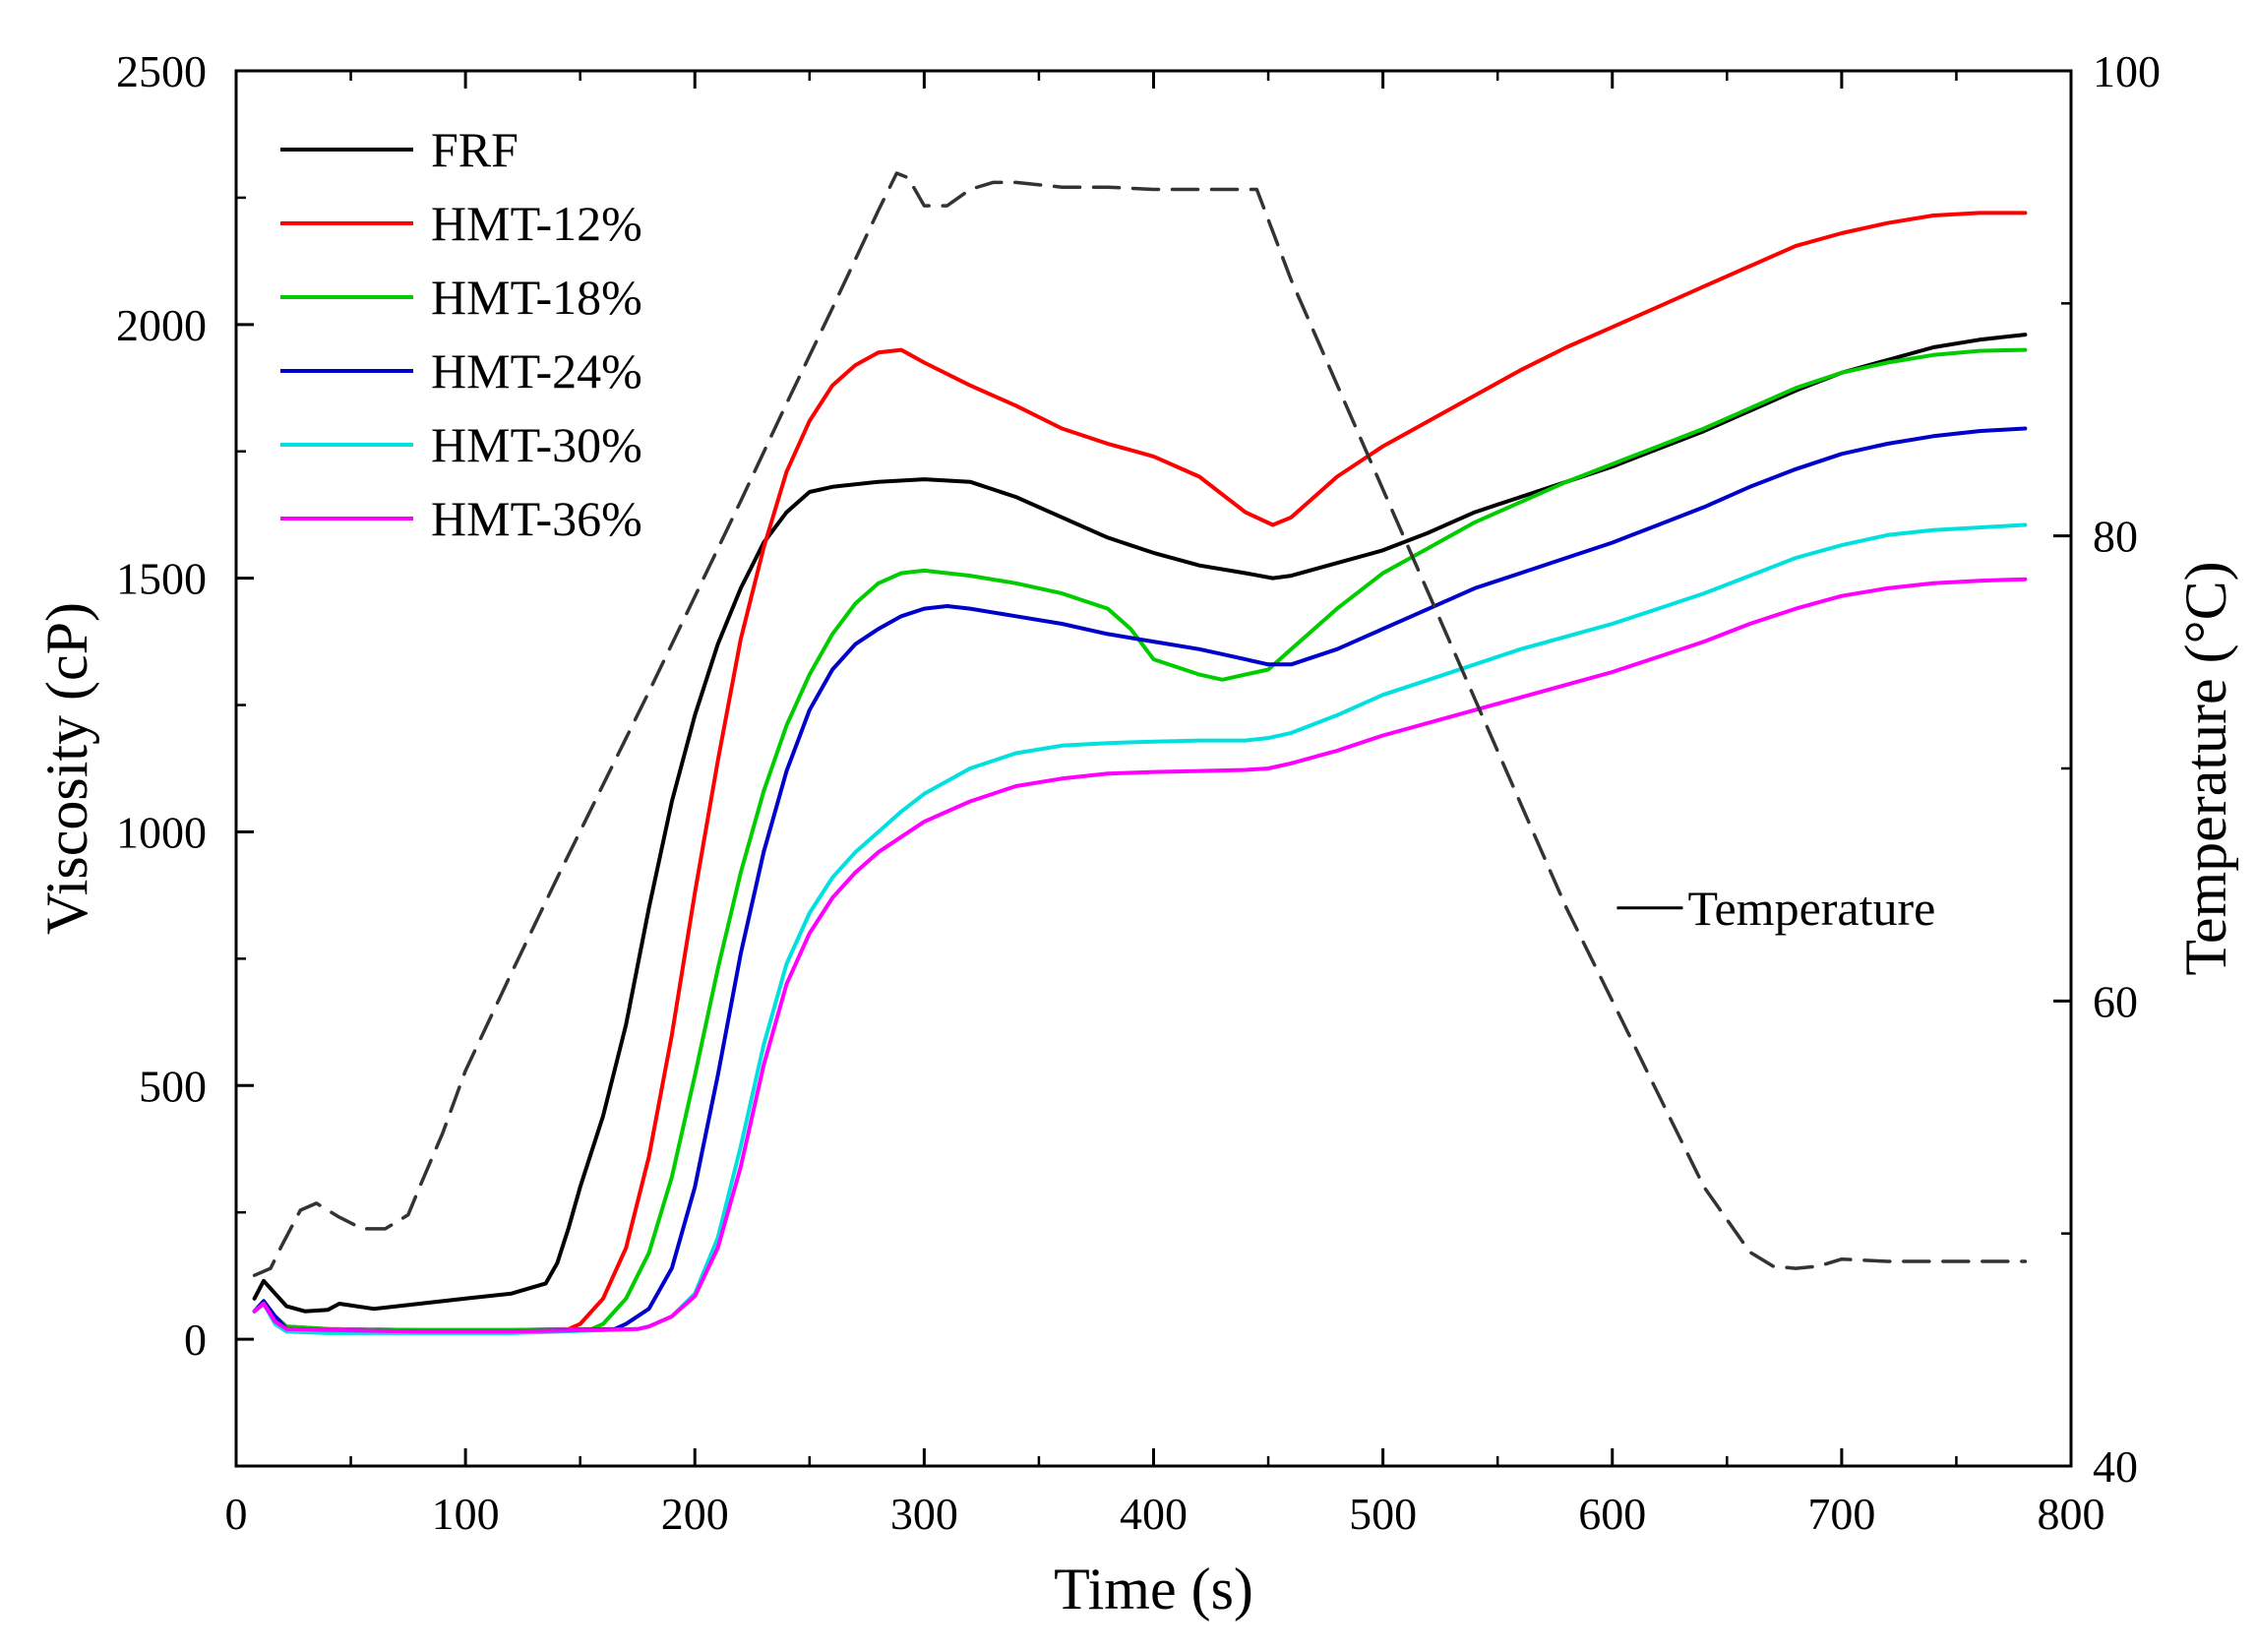 The width and height of the screenshot is (2256, 1652). Describe the element at coordinates (2115, 1001) in the screenshot. I see `y2-tick-label: 60` at that location.